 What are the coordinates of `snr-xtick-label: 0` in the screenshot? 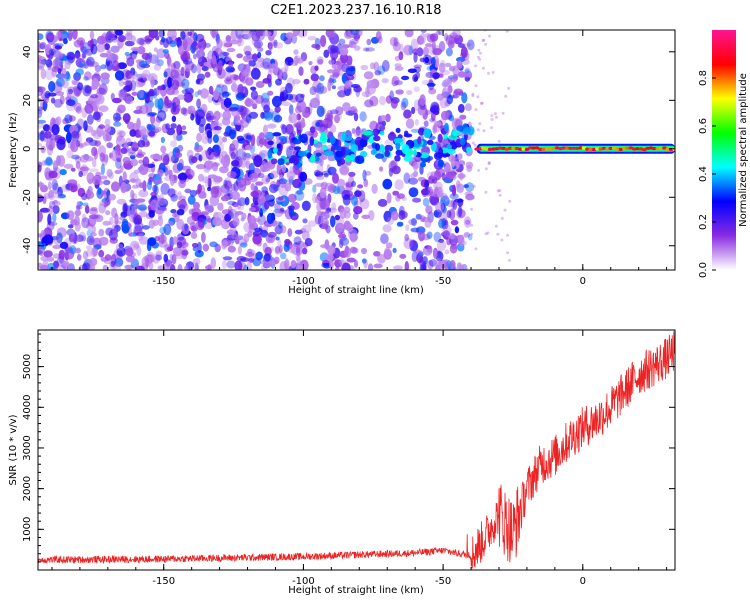 It's located at (583, 581).